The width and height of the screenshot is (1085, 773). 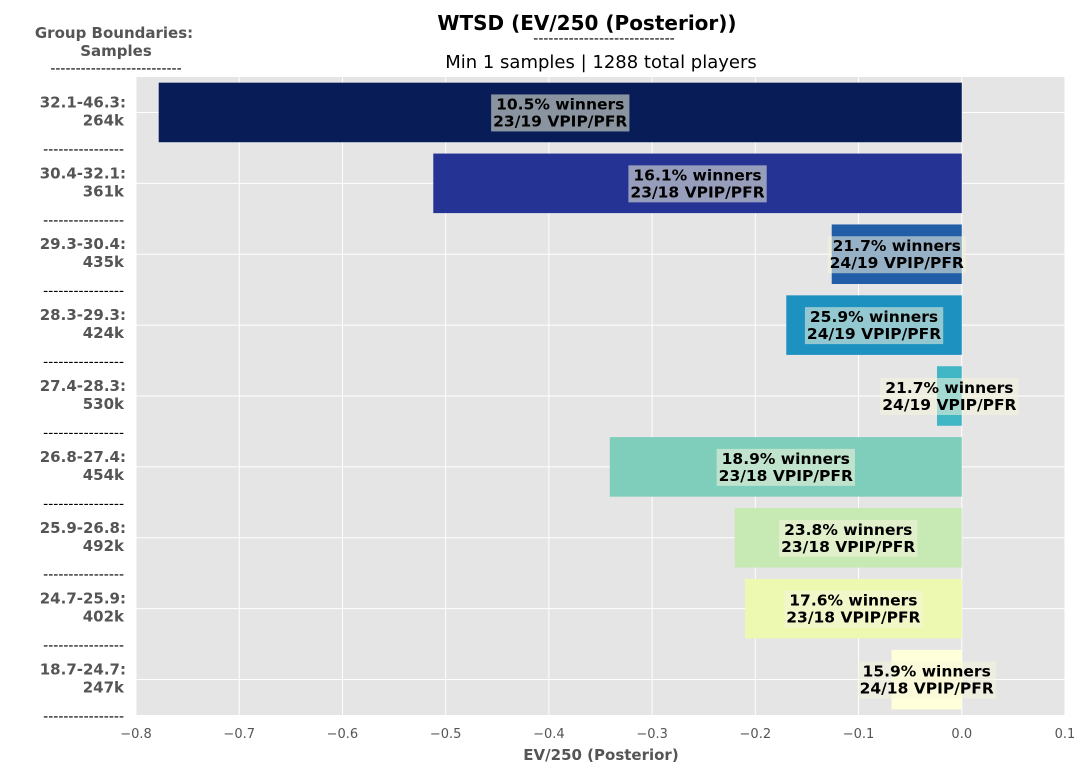 I want to click on bar-label-vpip-4: 24/19 VPIP/PFR, so click(x=949, y=405).